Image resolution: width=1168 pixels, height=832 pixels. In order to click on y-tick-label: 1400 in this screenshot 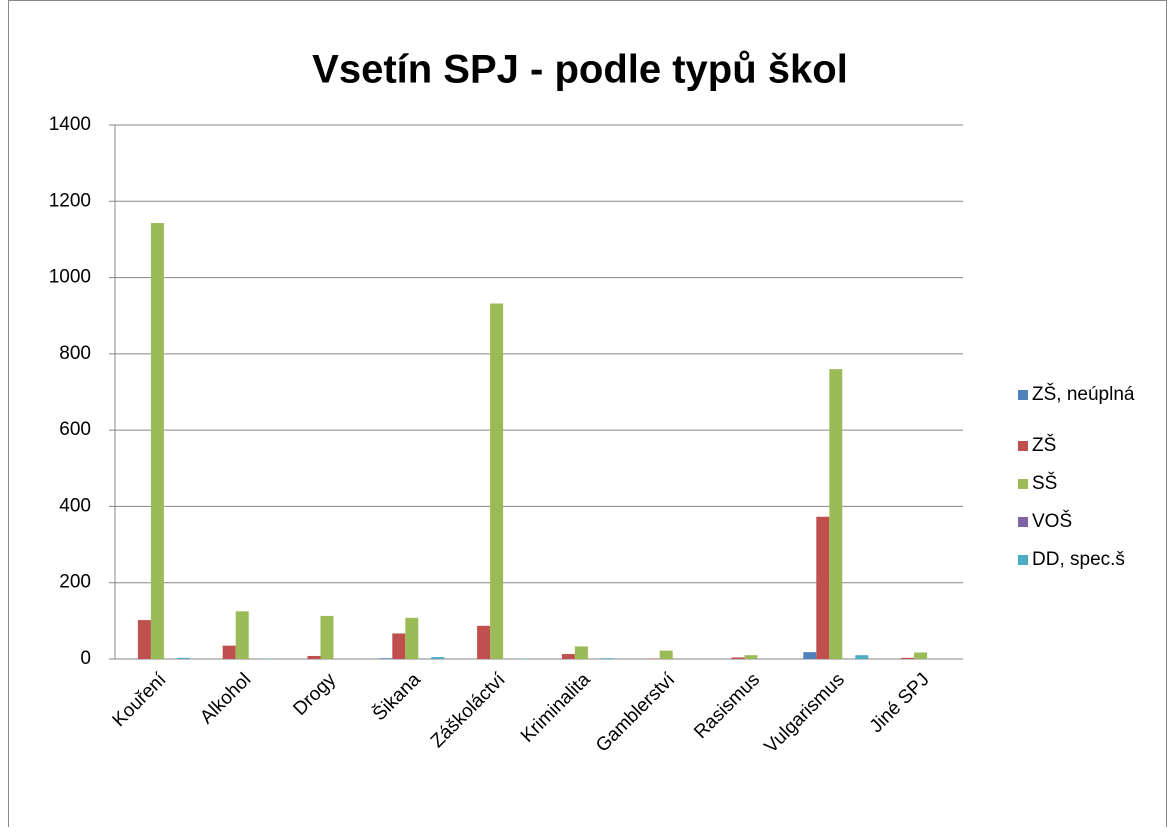, I will do `click(70, 124)`.